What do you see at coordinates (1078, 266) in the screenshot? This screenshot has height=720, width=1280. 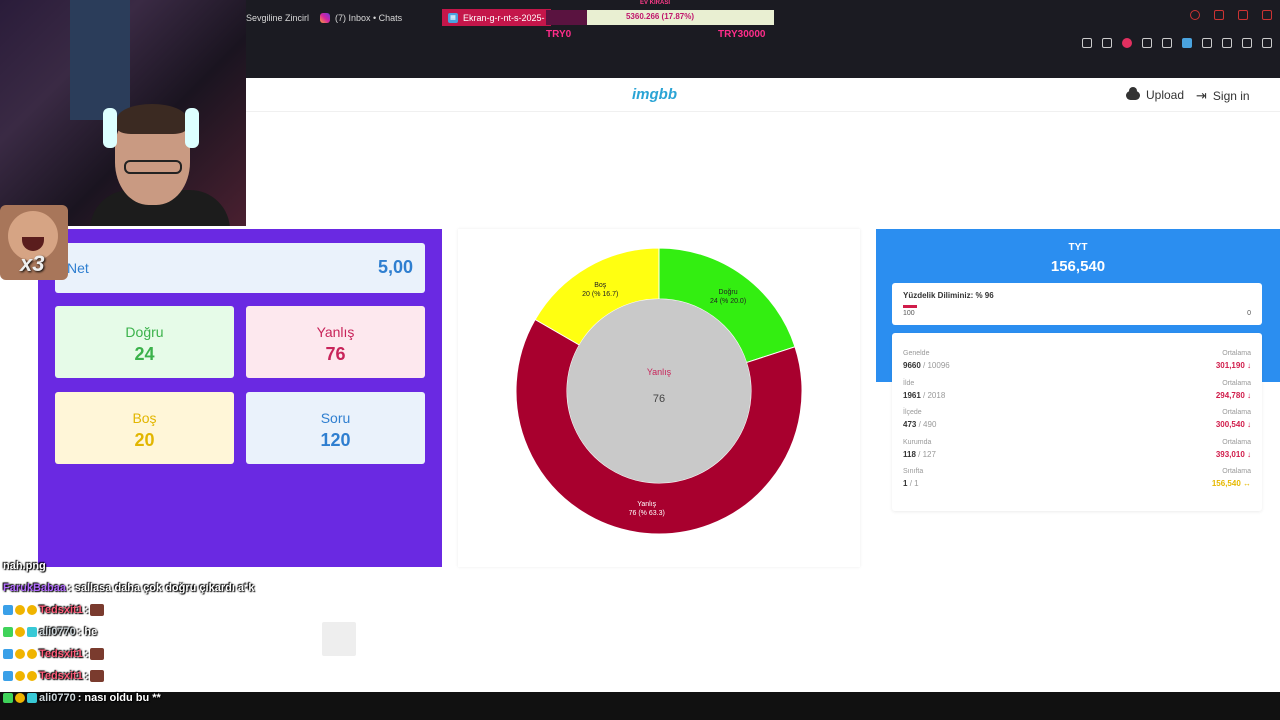 I see `exam-score: 156,540` at bounding box center [1078, 266].